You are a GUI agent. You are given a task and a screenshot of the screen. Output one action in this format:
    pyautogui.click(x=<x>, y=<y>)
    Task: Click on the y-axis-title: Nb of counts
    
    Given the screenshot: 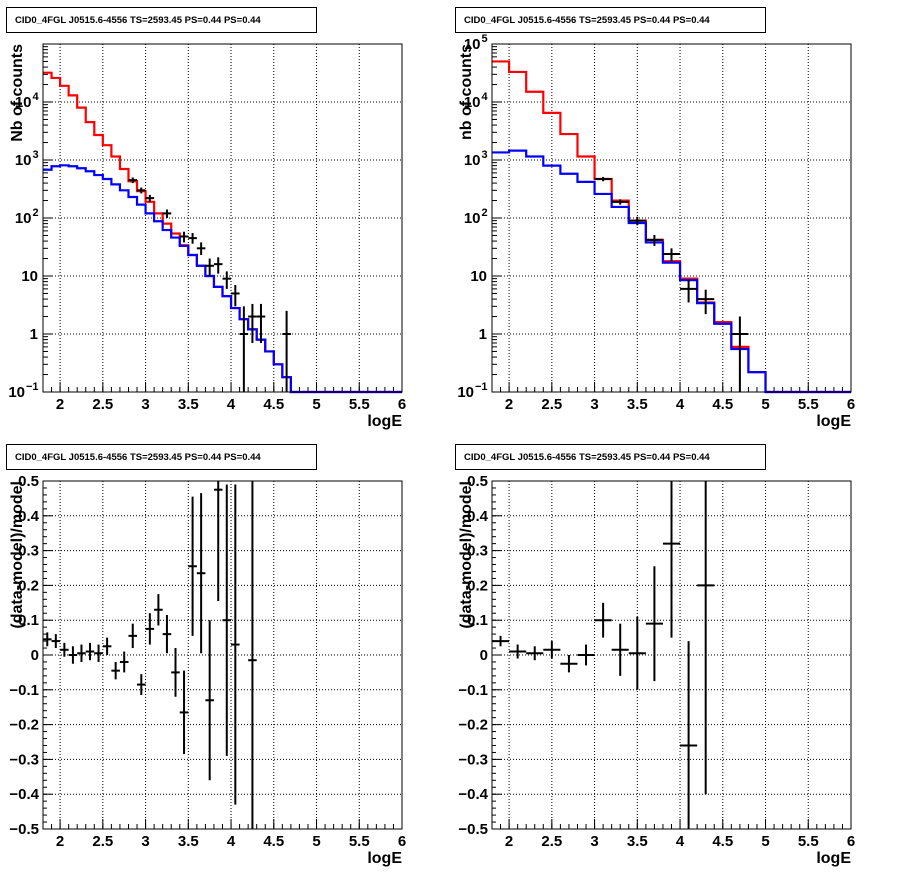 What is the action you would take?
    pyautogui.click(x=17, y=93)
    